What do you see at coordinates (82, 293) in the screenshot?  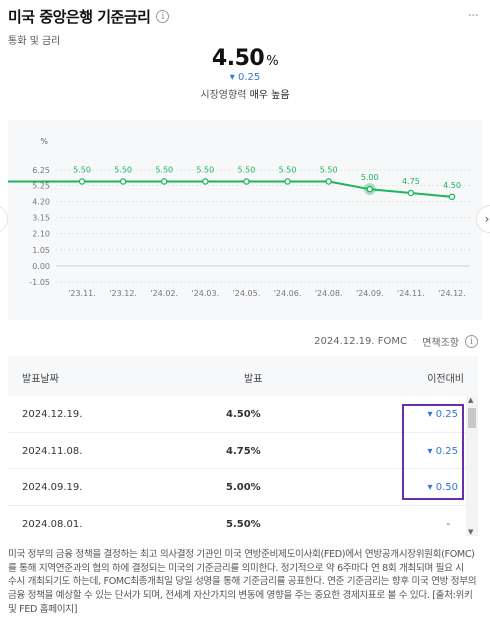 I see `x-tick-label: '23.11.` at bounding box center [82, 293].